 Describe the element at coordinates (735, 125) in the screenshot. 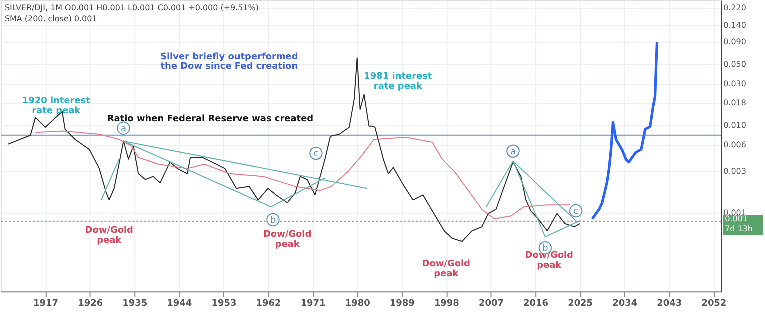

I see `y-tick-label: 0.010` at that location.